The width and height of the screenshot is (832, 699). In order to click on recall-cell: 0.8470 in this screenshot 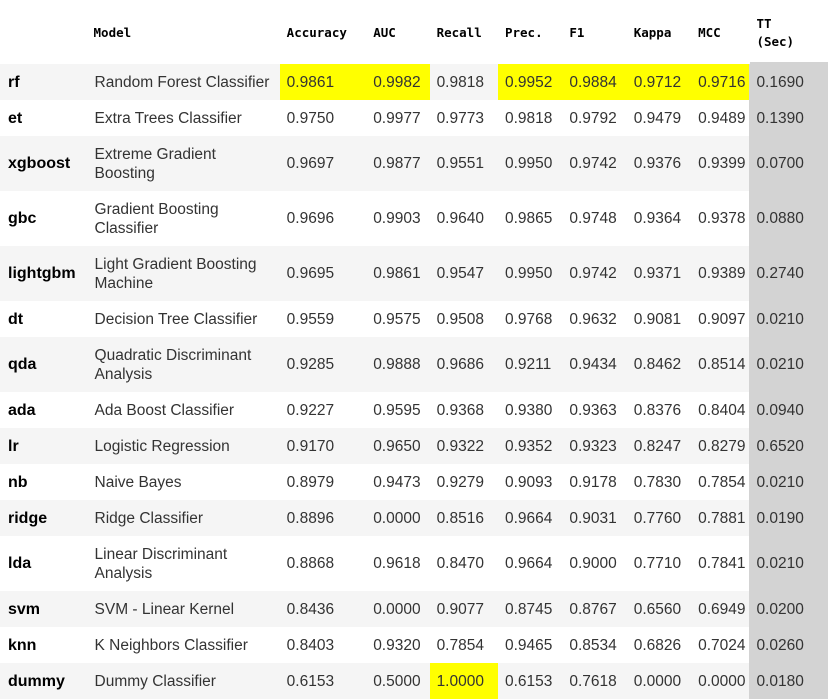, I will do `click(463, 563)`.